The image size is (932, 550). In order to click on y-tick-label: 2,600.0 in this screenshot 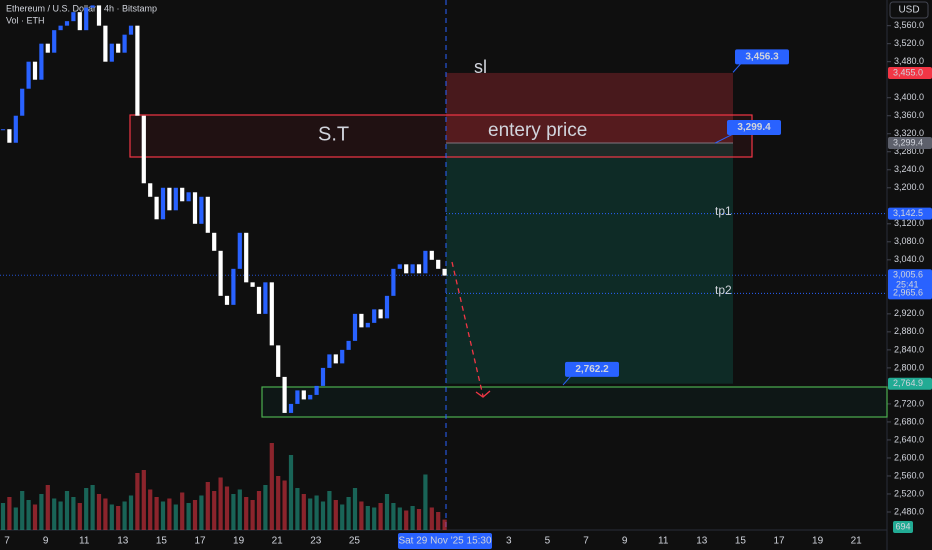, I will do `click(909, 457)`.